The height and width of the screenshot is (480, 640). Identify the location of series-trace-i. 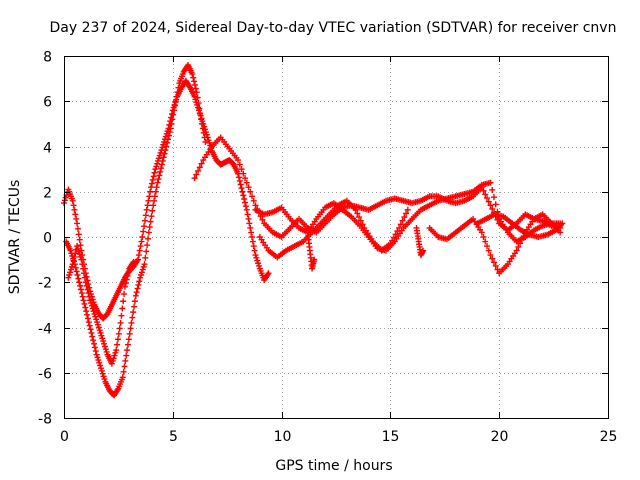
(311, 250).